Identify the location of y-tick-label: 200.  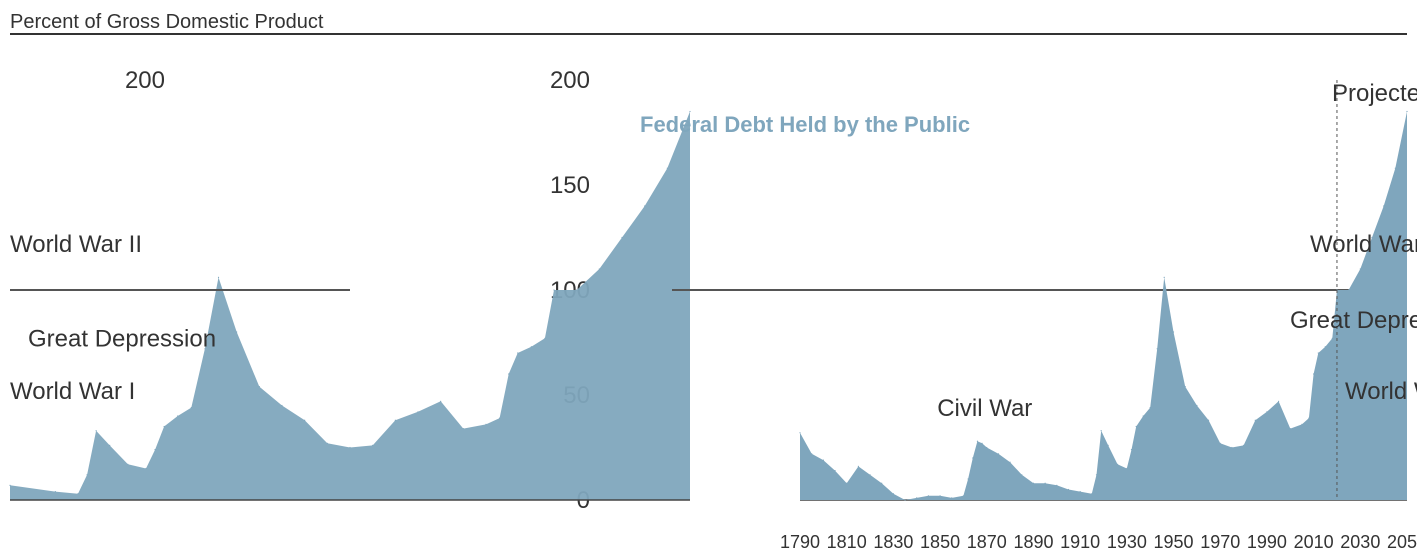
(570, 80).